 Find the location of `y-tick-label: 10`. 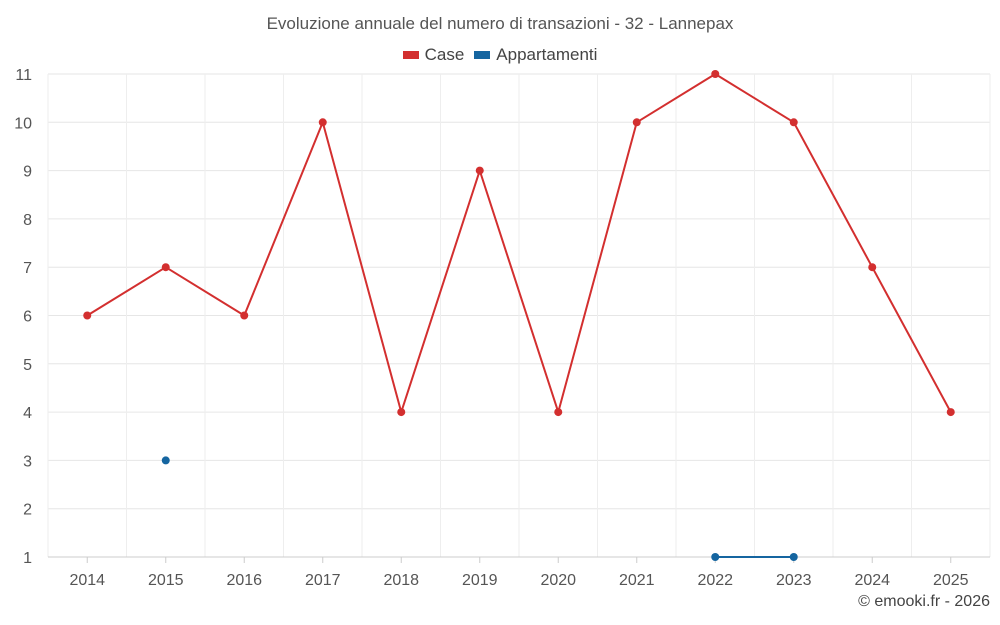

y-tick-label: 10 is located at coordinates (23, 123).